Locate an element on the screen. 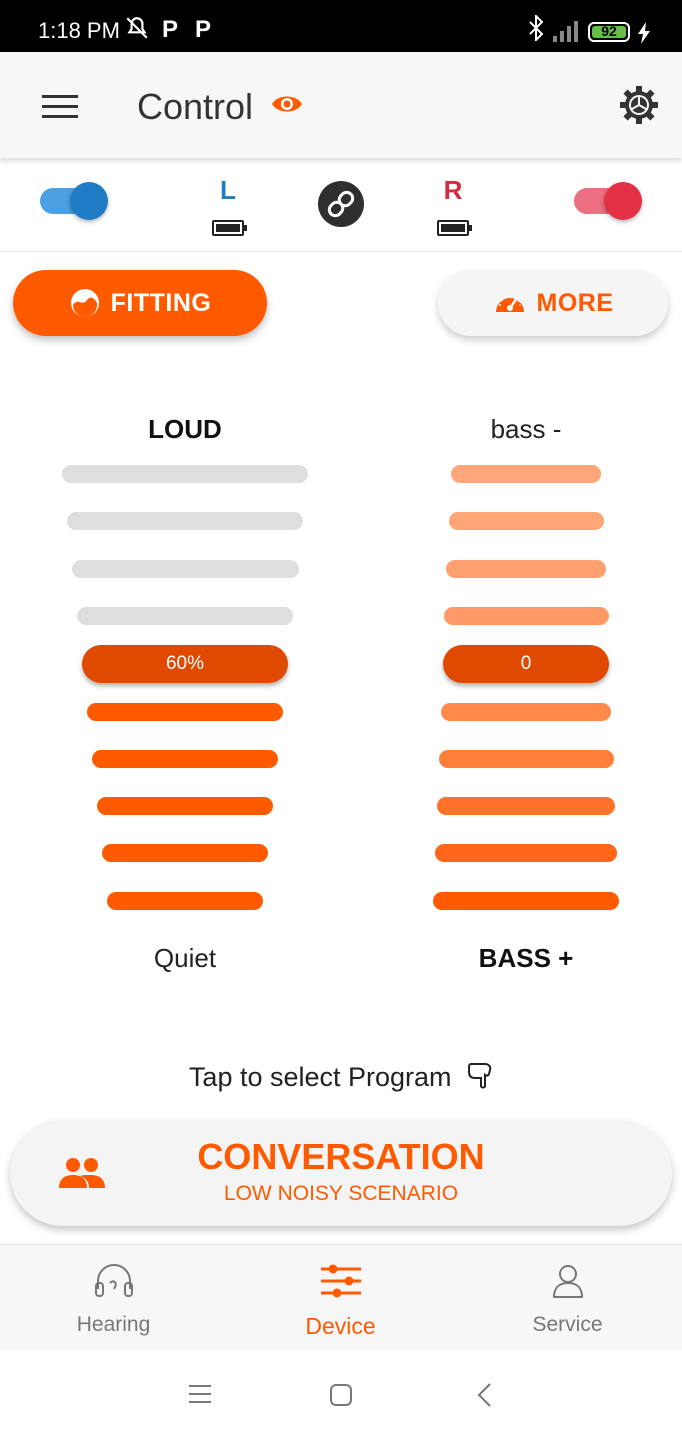  fitting-button: FITTING is located at coordinates (140, 303).